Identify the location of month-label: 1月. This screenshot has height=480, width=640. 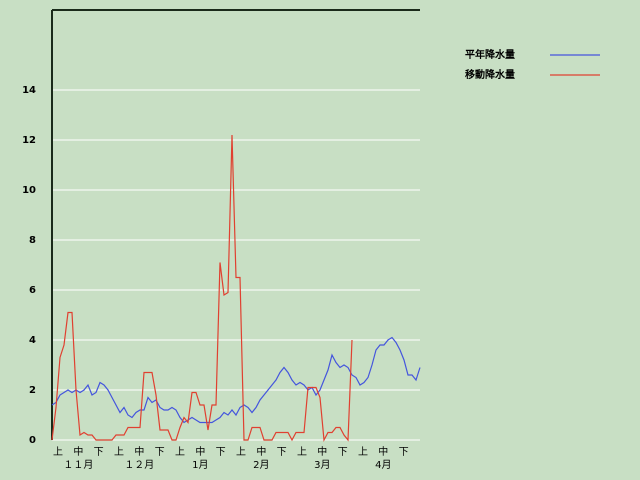
(200, 465).